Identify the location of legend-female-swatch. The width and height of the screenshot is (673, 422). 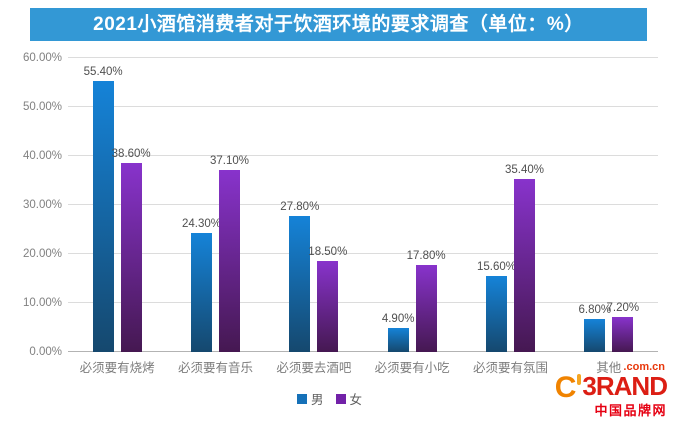
(340, 398).